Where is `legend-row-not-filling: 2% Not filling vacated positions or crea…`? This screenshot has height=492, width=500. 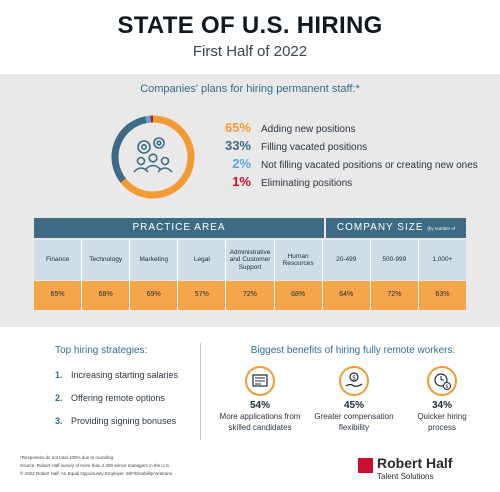 legend-row-not-filling: 2% Not filling vacated positions or crea… is located at coordinates (345, 164).